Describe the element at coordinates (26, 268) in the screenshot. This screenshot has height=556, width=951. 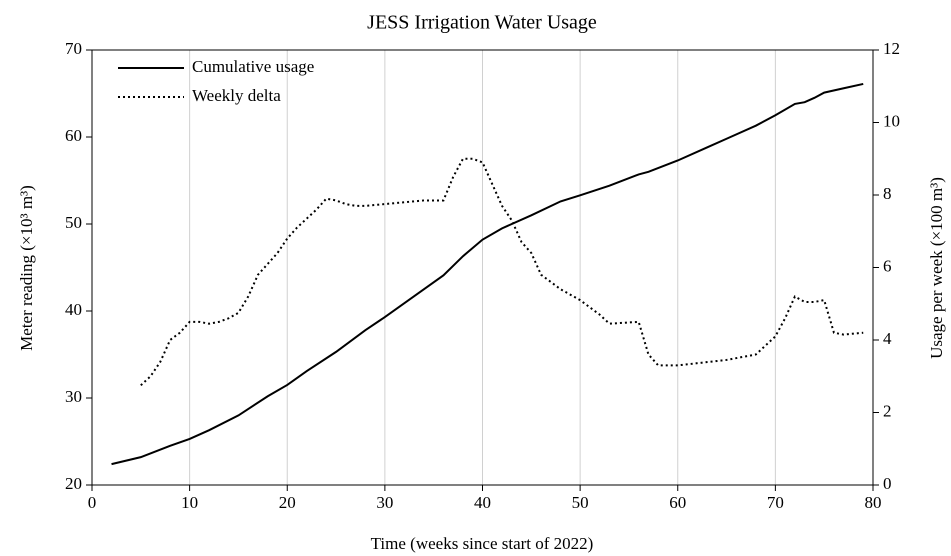
I see `y-axis-label: Meter reading (×10³ m³)` at that location.